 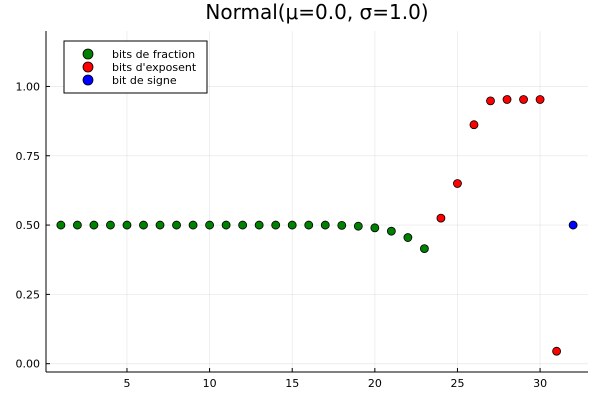 I want to click on x-tick-label: 15, so click(x=292, y=383).